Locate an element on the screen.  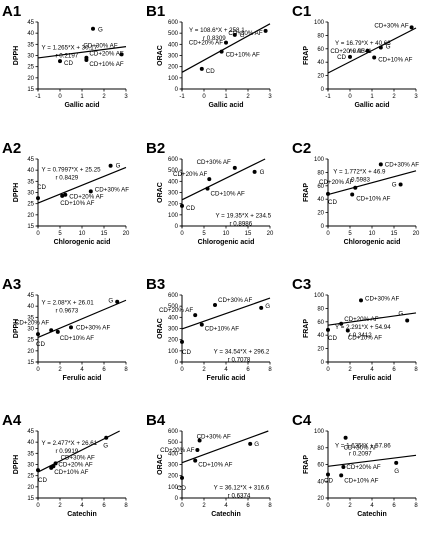
panel-label: B1 is located at coordinates (155, 11).